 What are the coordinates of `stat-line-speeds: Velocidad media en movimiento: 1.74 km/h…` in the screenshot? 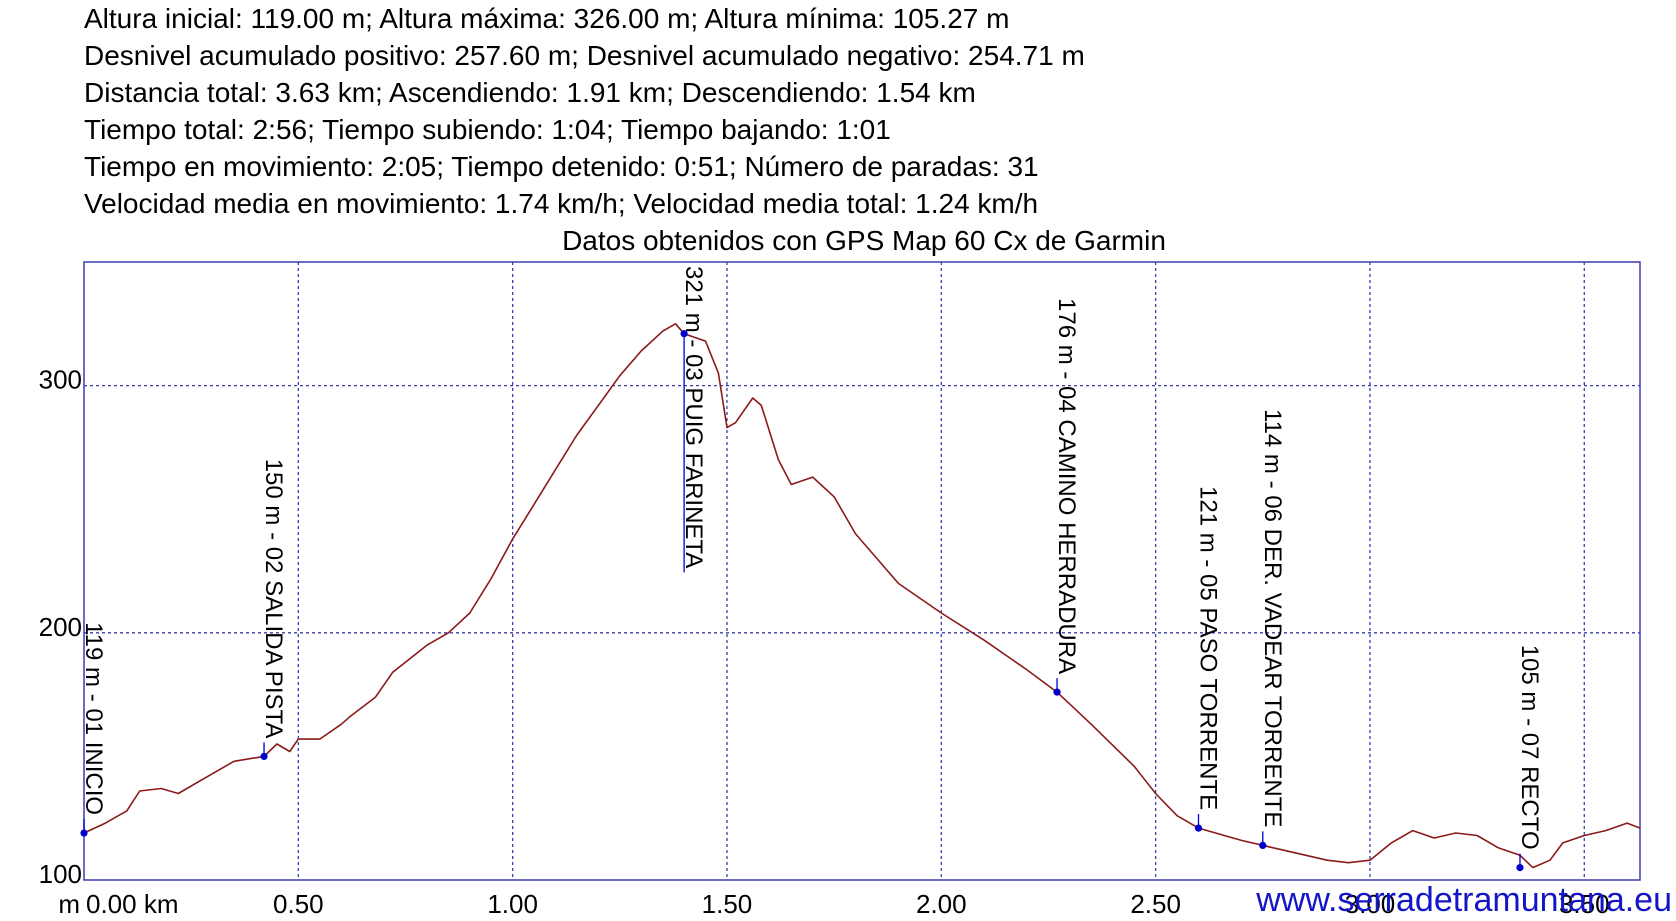 It's located at (561, 203).